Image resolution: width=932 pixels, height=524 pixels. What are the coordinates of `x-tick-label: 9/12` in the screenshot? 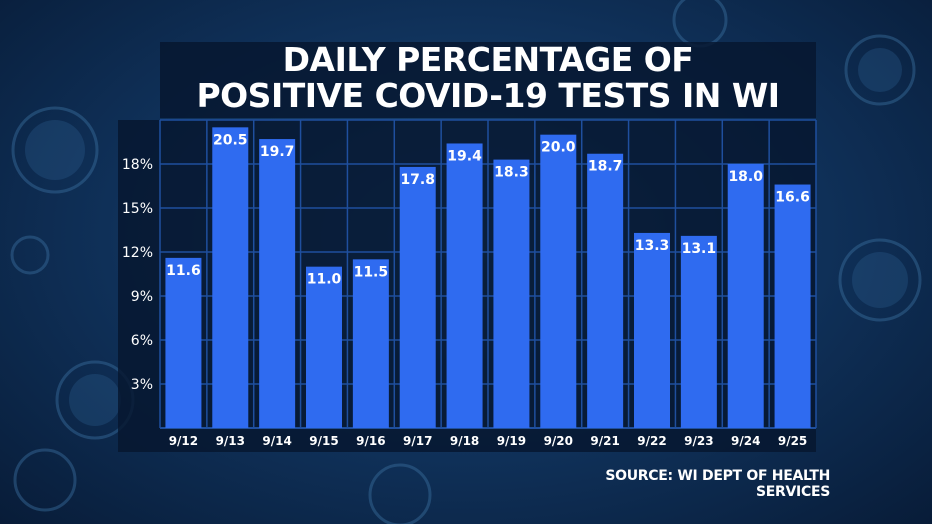 It's located at (183, 441).